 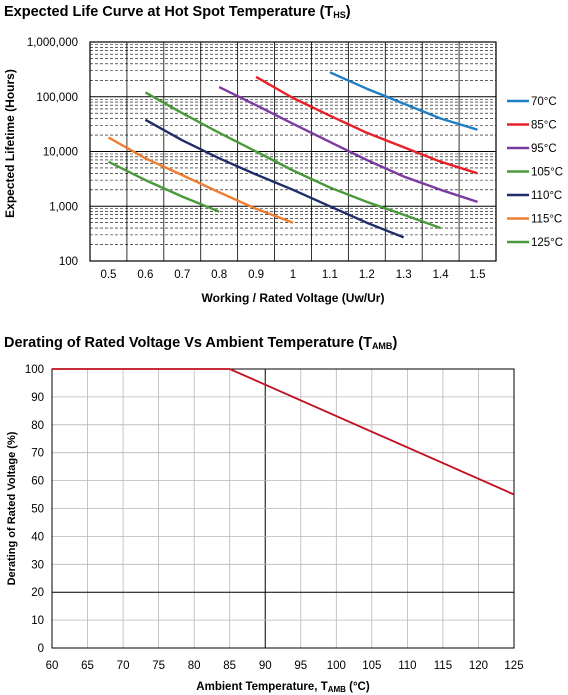 I want to click on y-tick-label: 10,000, so click(x=60, y=153).